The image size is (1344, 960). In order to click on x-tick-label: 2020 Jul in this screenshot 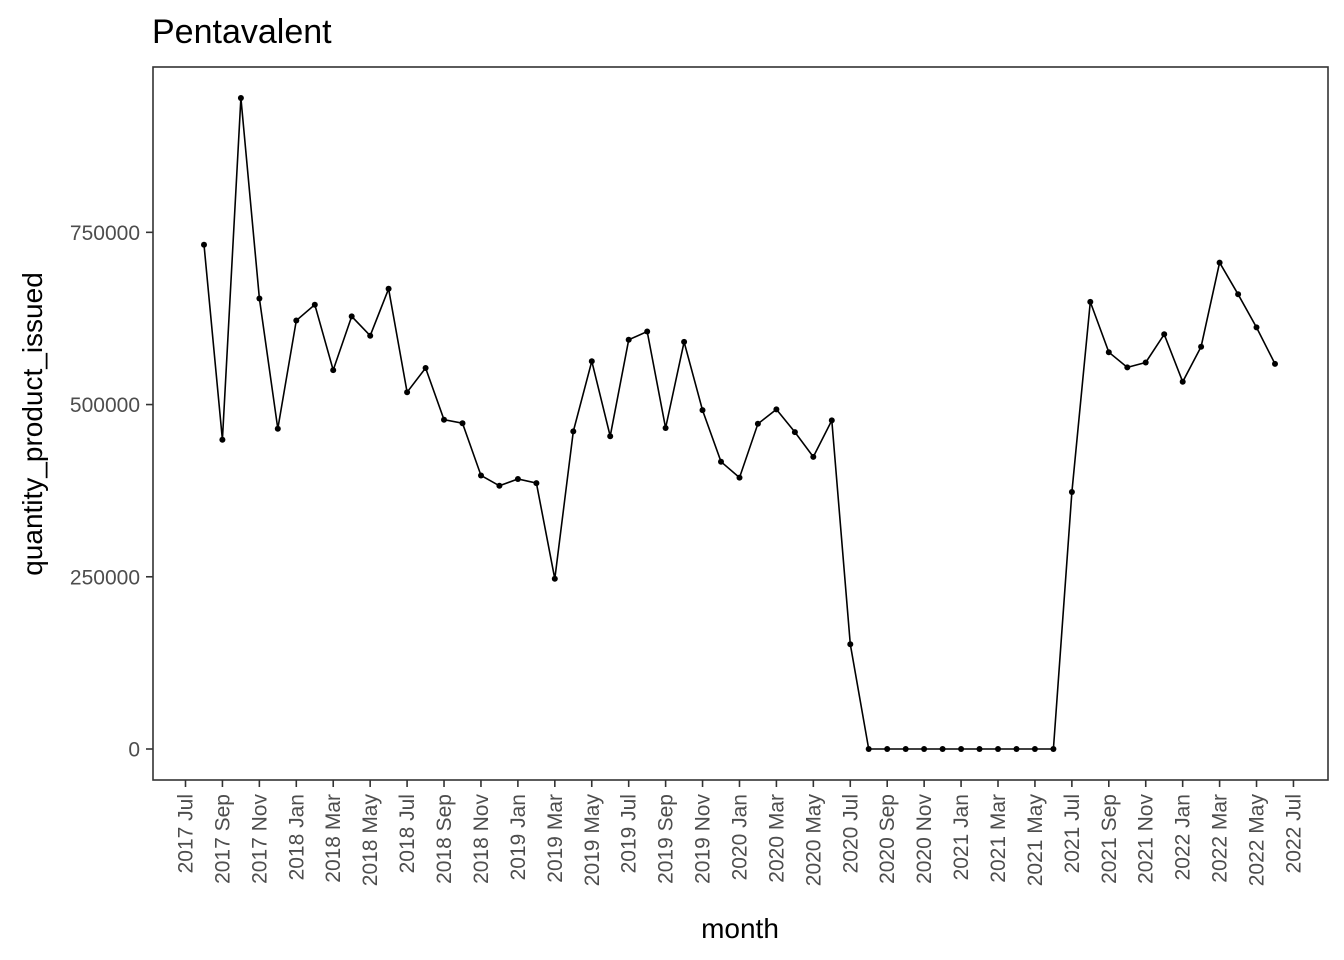, I will do `click(850, 833)`.